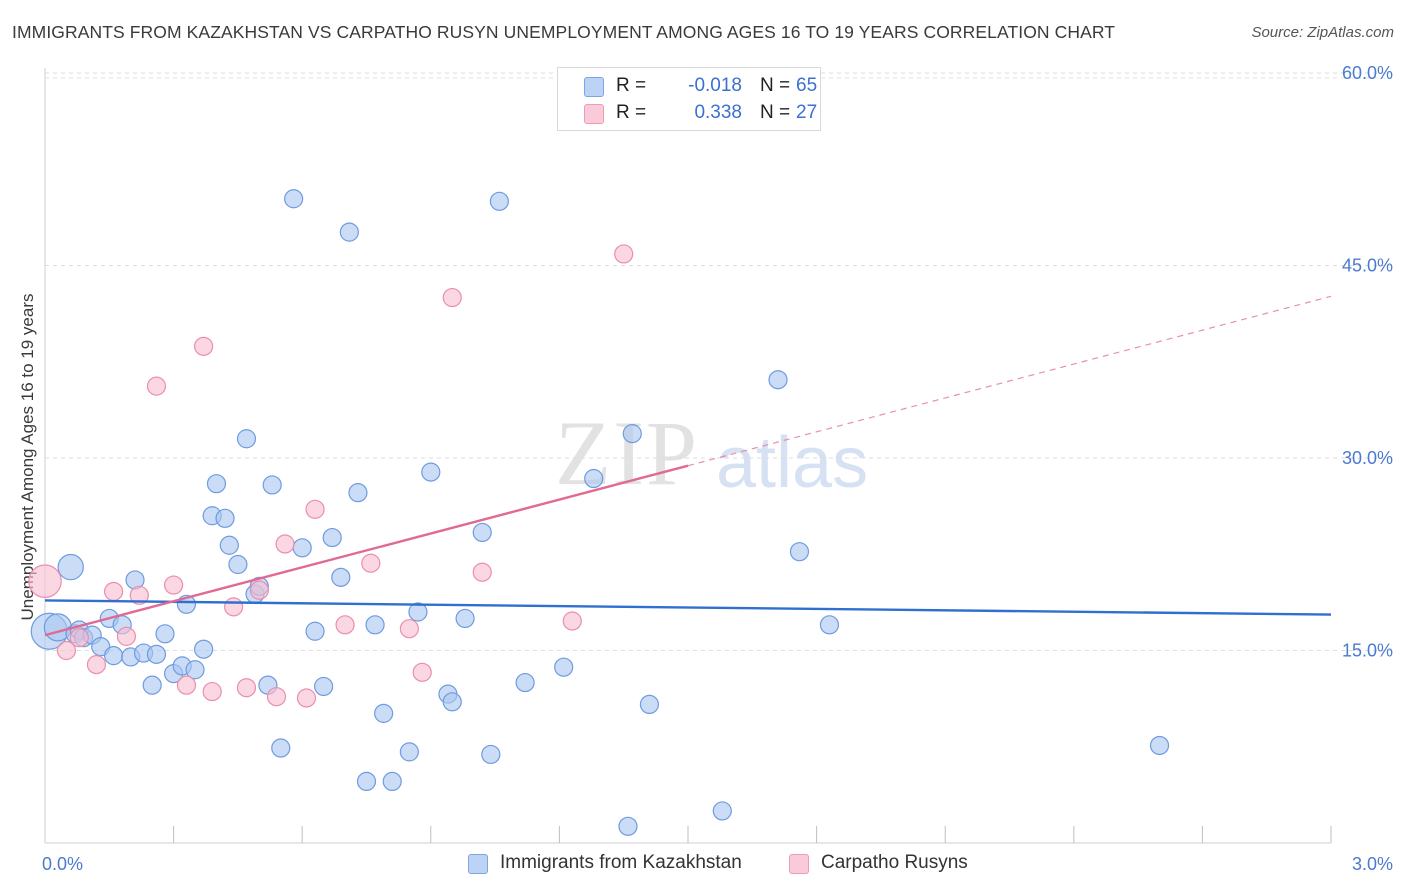 Image resolution: width=1406 pixels, height=892 pixels. What do you see at coordinates (1367, 266) in the screenshot?
I see `y-tick-label: 45.0%` at bounding box center [1367, 266].